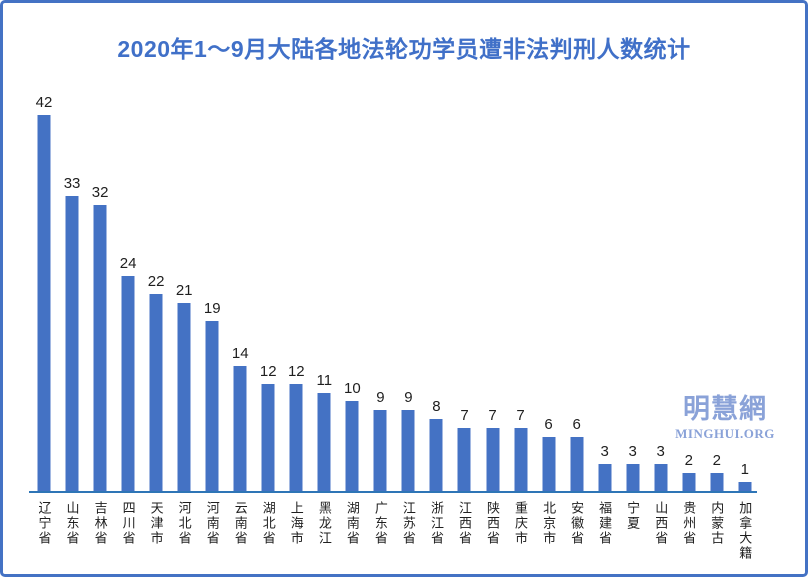  I want to click on bar-category-label: 浙江省, so click(436, 523).